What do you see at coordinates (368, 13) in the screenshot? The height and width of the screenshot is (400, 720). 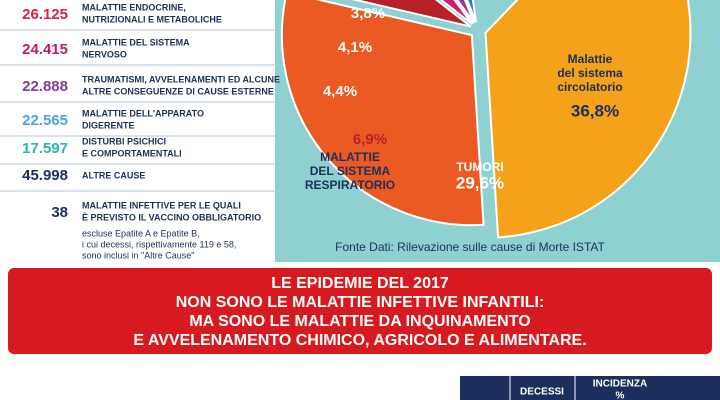 I see `slice-value: 3,8%` at bounding box center [368, 13].